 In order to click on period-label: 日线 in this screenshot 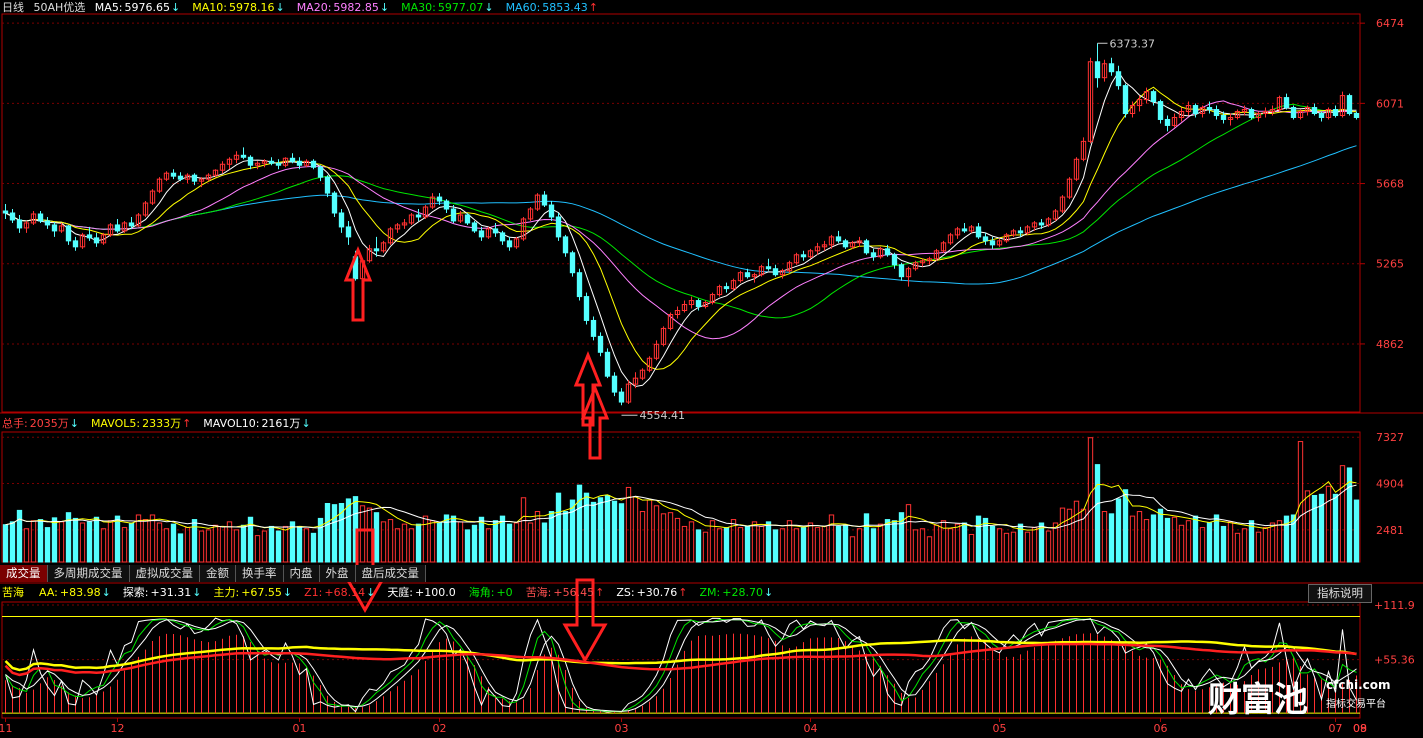, I will do `click(13, 7)`.